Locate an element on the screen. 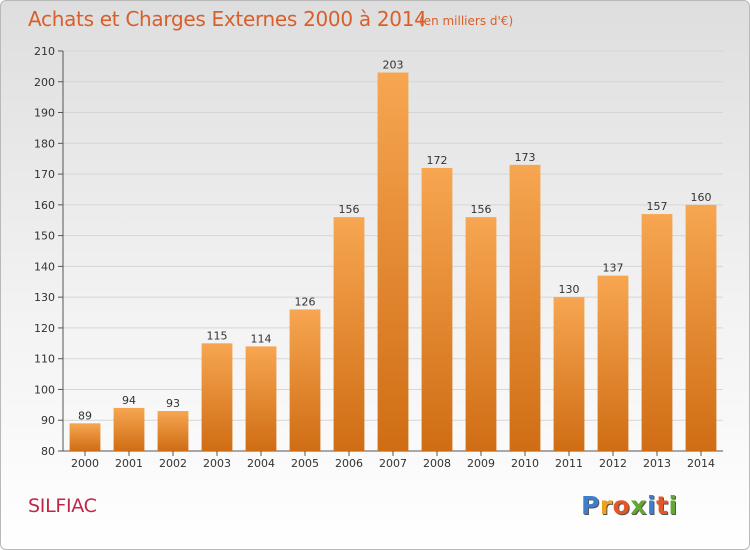  x-tick-label-2001: 2001 is located at coordinates (129, 463).